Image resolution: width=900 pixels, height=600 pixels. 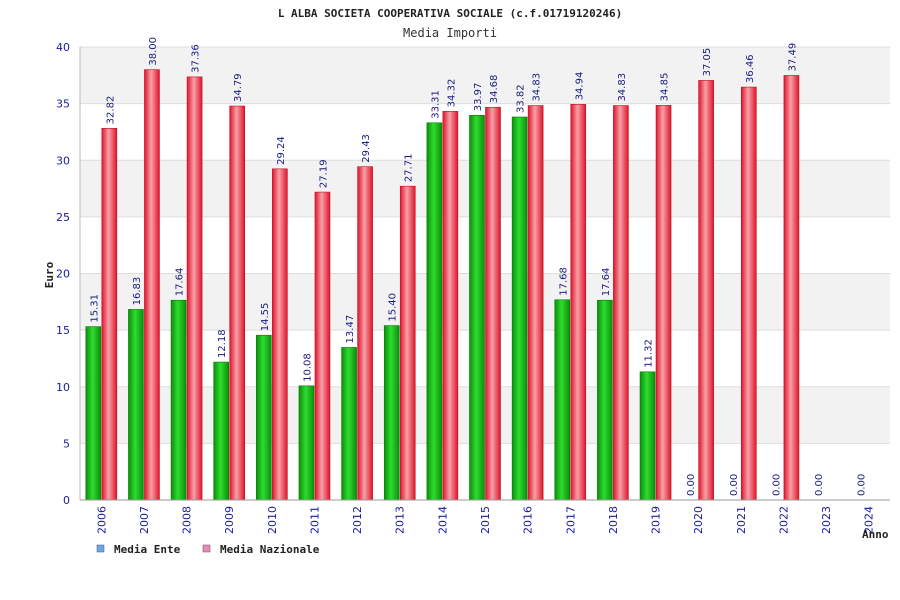 I want to click on x-tick-label: 2006, so click(x=101, y=520).